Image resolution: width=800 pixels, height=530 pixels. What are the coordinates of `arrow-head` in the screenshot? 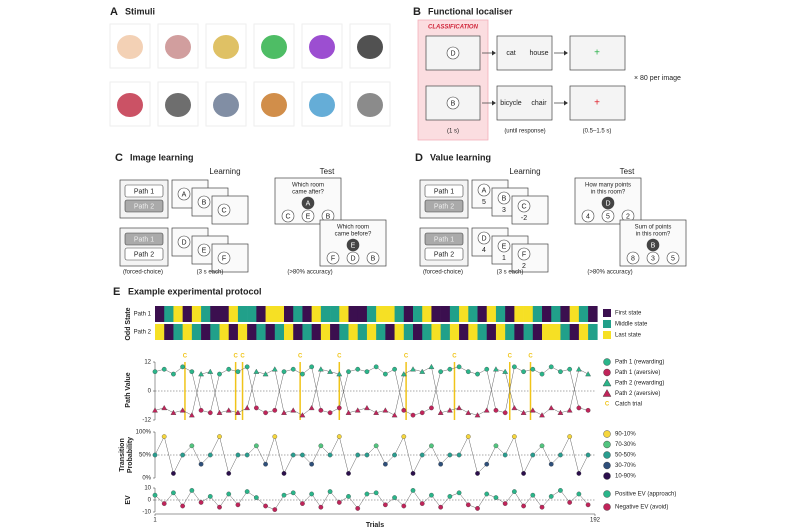 It's located at (494, 103).